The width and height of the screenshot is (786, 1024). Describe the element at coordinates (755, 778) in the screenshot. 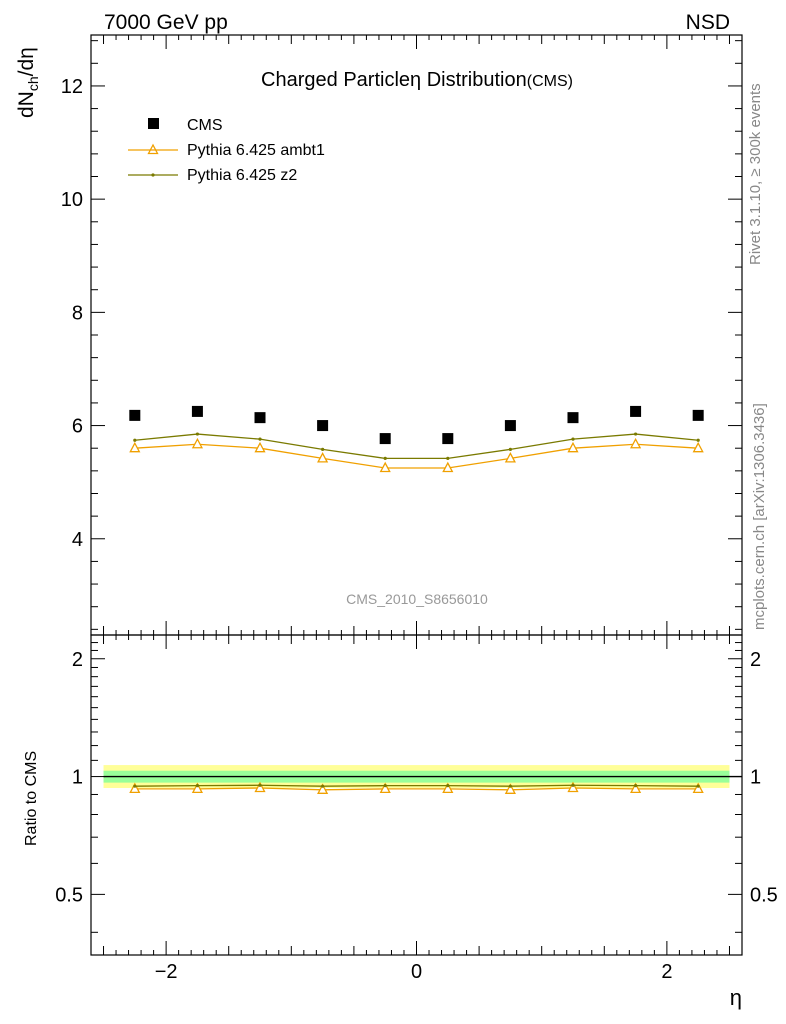

I see `ratio-y-tick-label-right: 1` at that location.